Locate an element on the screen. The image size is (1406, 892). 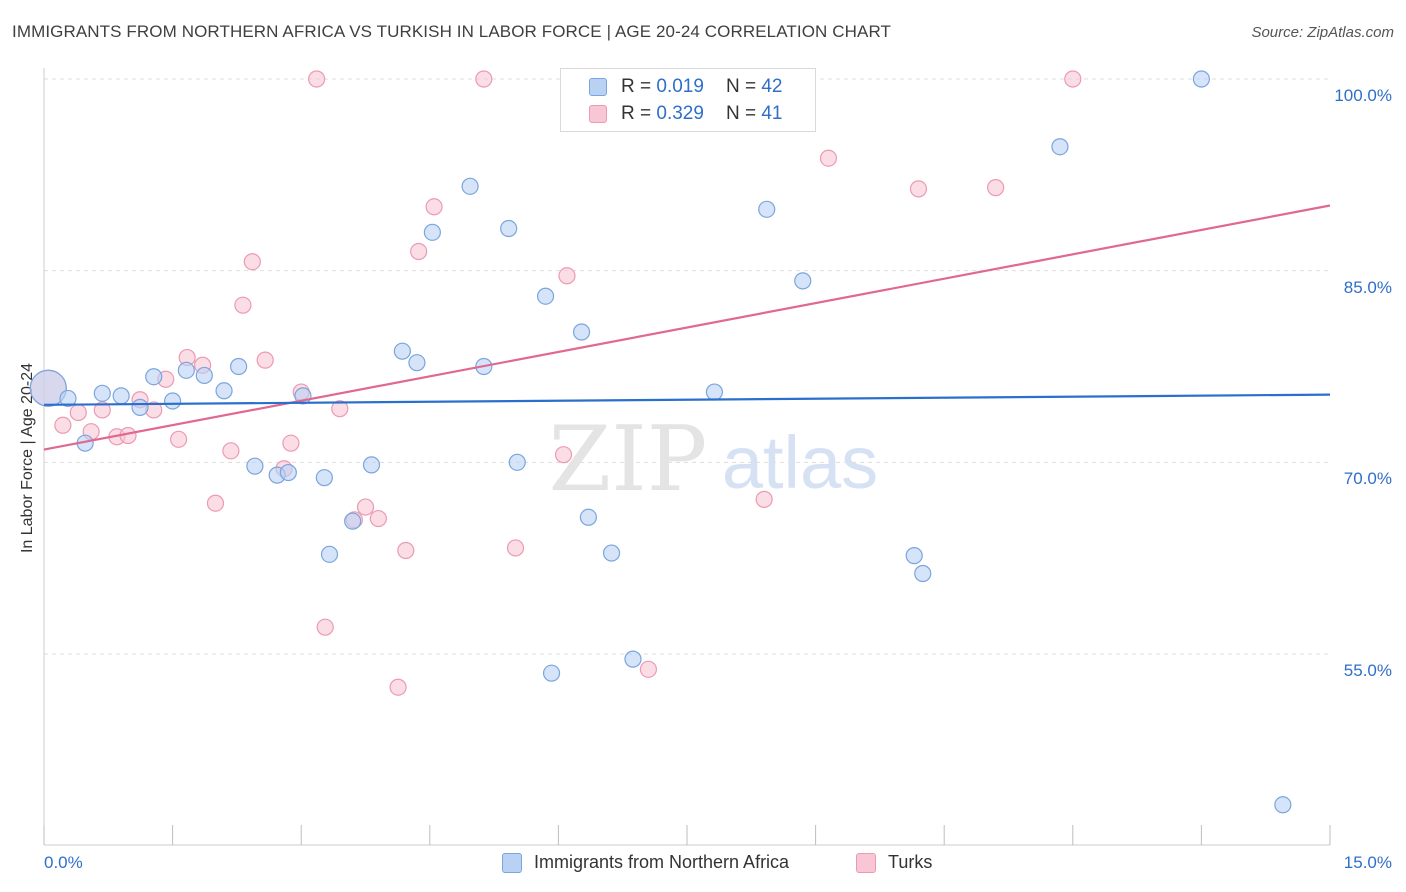
x-tick-label-min: 0.0% is located at coordinates (63, 862).